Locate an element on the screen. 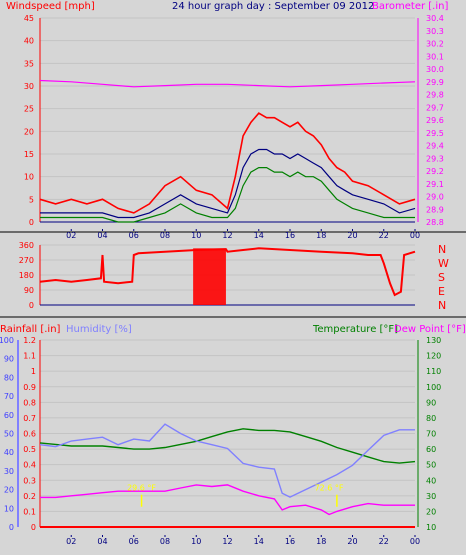 This screenshot has height=555, width=466. humidity-ytick-20: 20 is located at coordinates (9, 490).